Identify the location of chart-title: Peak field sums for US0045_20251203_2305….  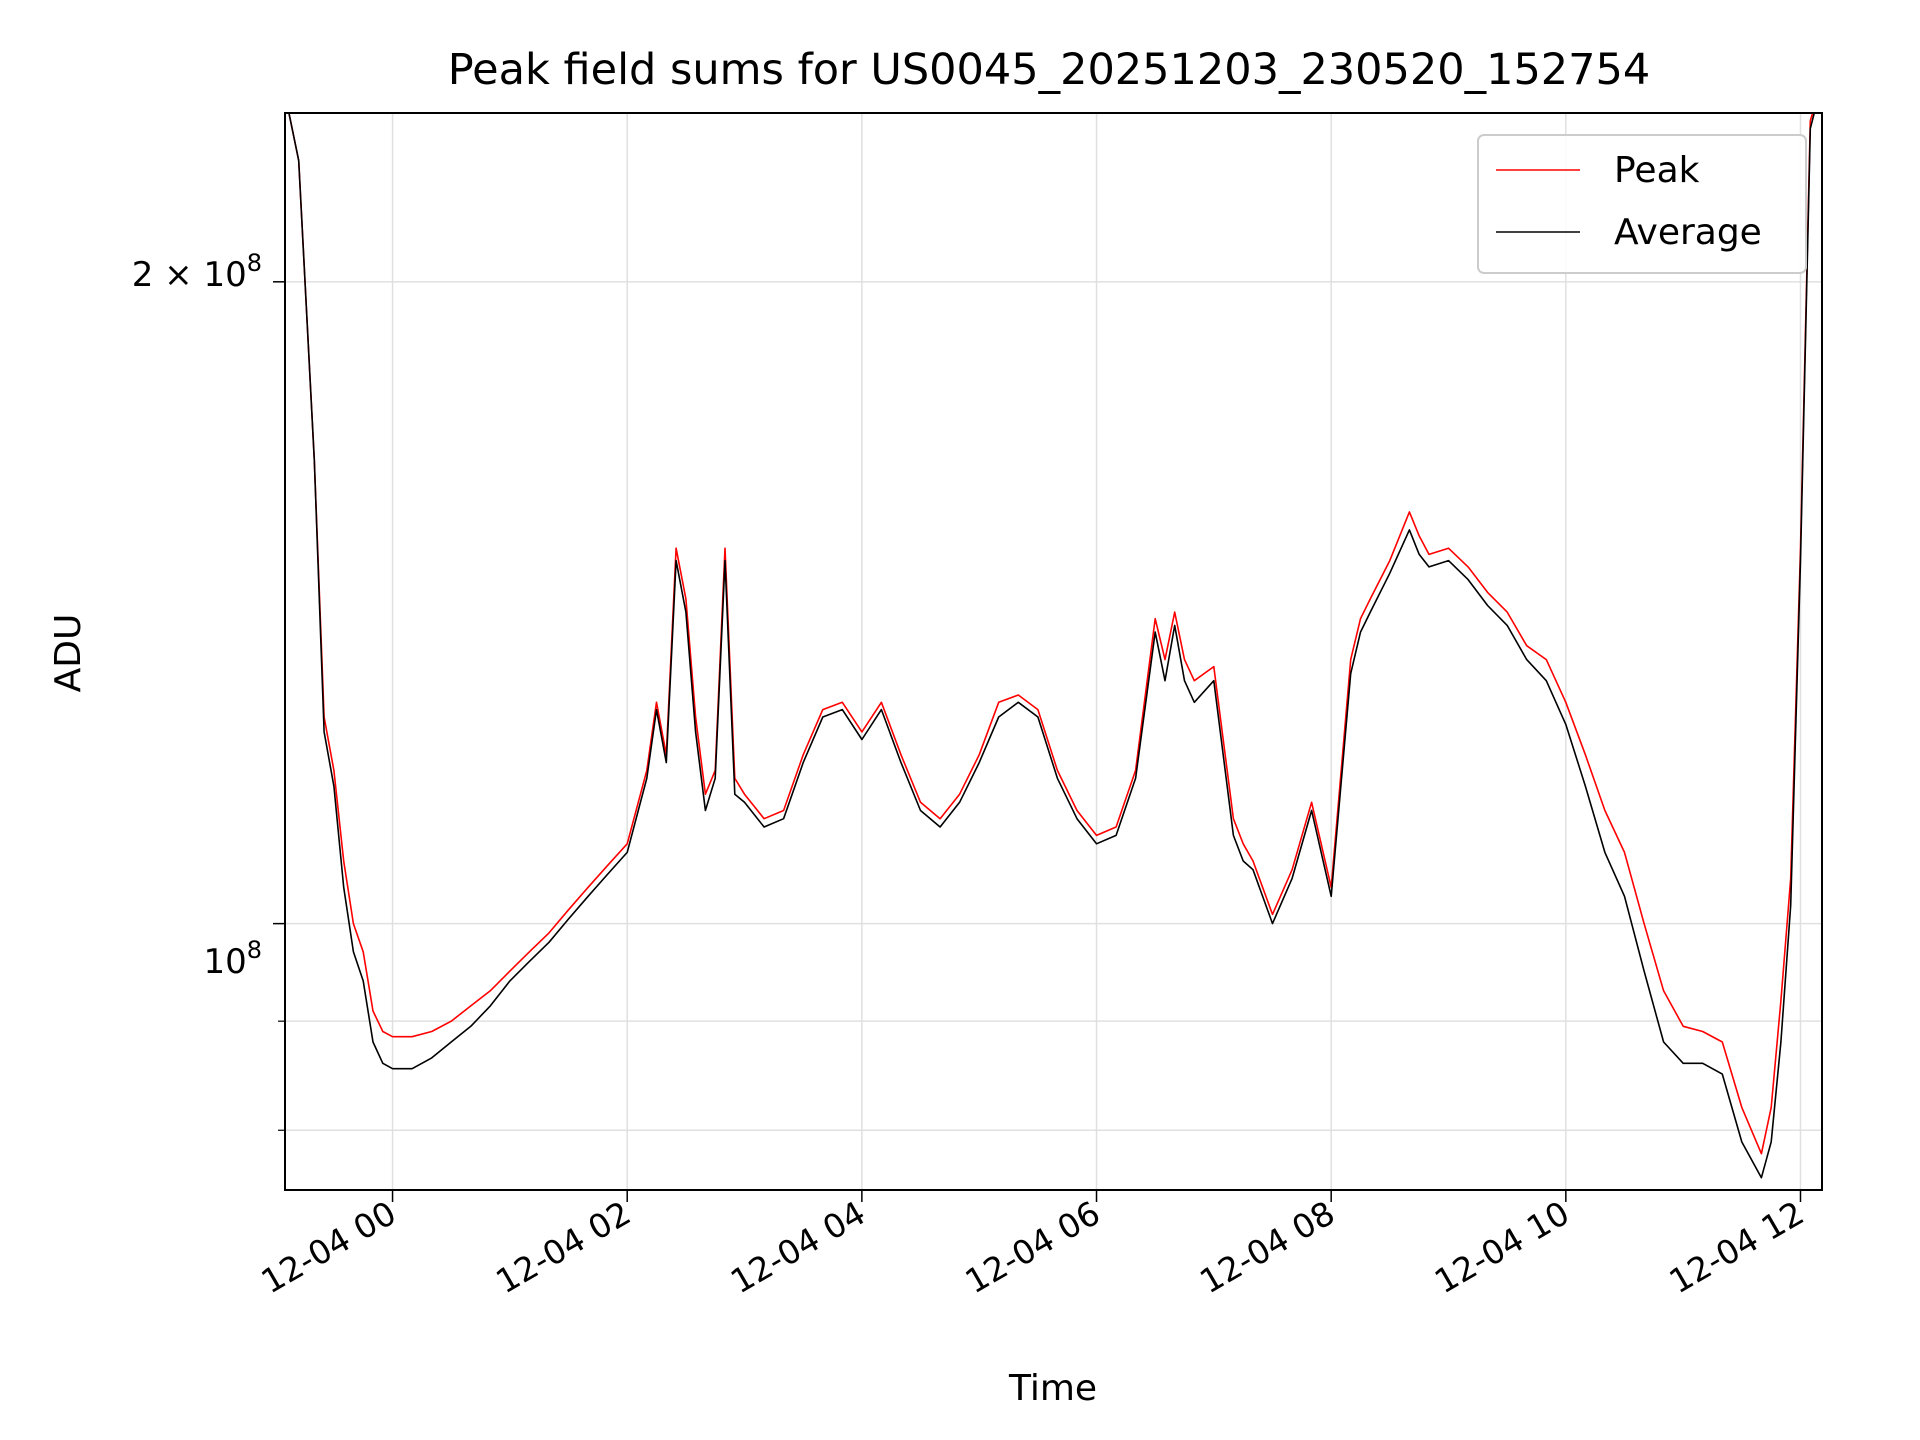
(1049, 70).